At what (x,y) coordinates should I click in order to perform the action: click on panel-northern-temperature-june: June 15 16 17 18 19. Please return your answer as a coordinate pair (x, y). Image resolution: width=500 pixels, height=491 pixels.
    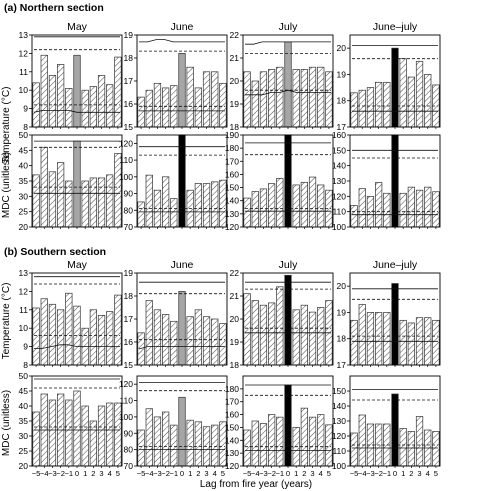
    Looking at the image, I should click on (176, 76).